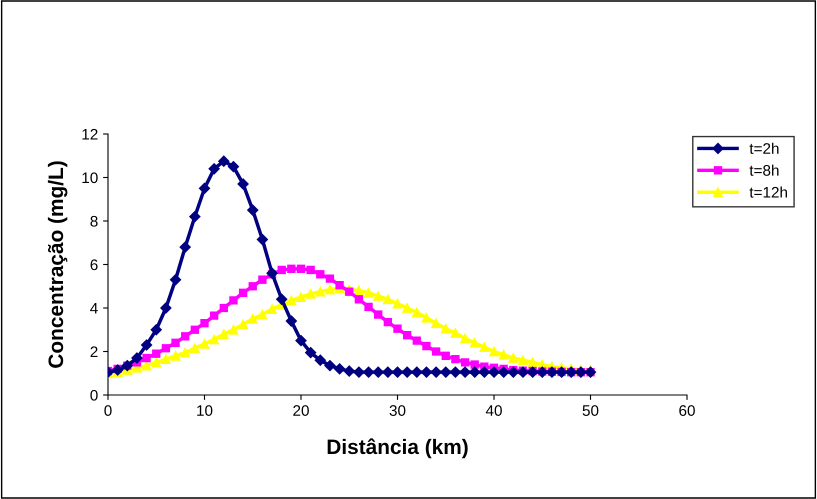  I want to click on x-tick-label: 10, so click(204, 410).